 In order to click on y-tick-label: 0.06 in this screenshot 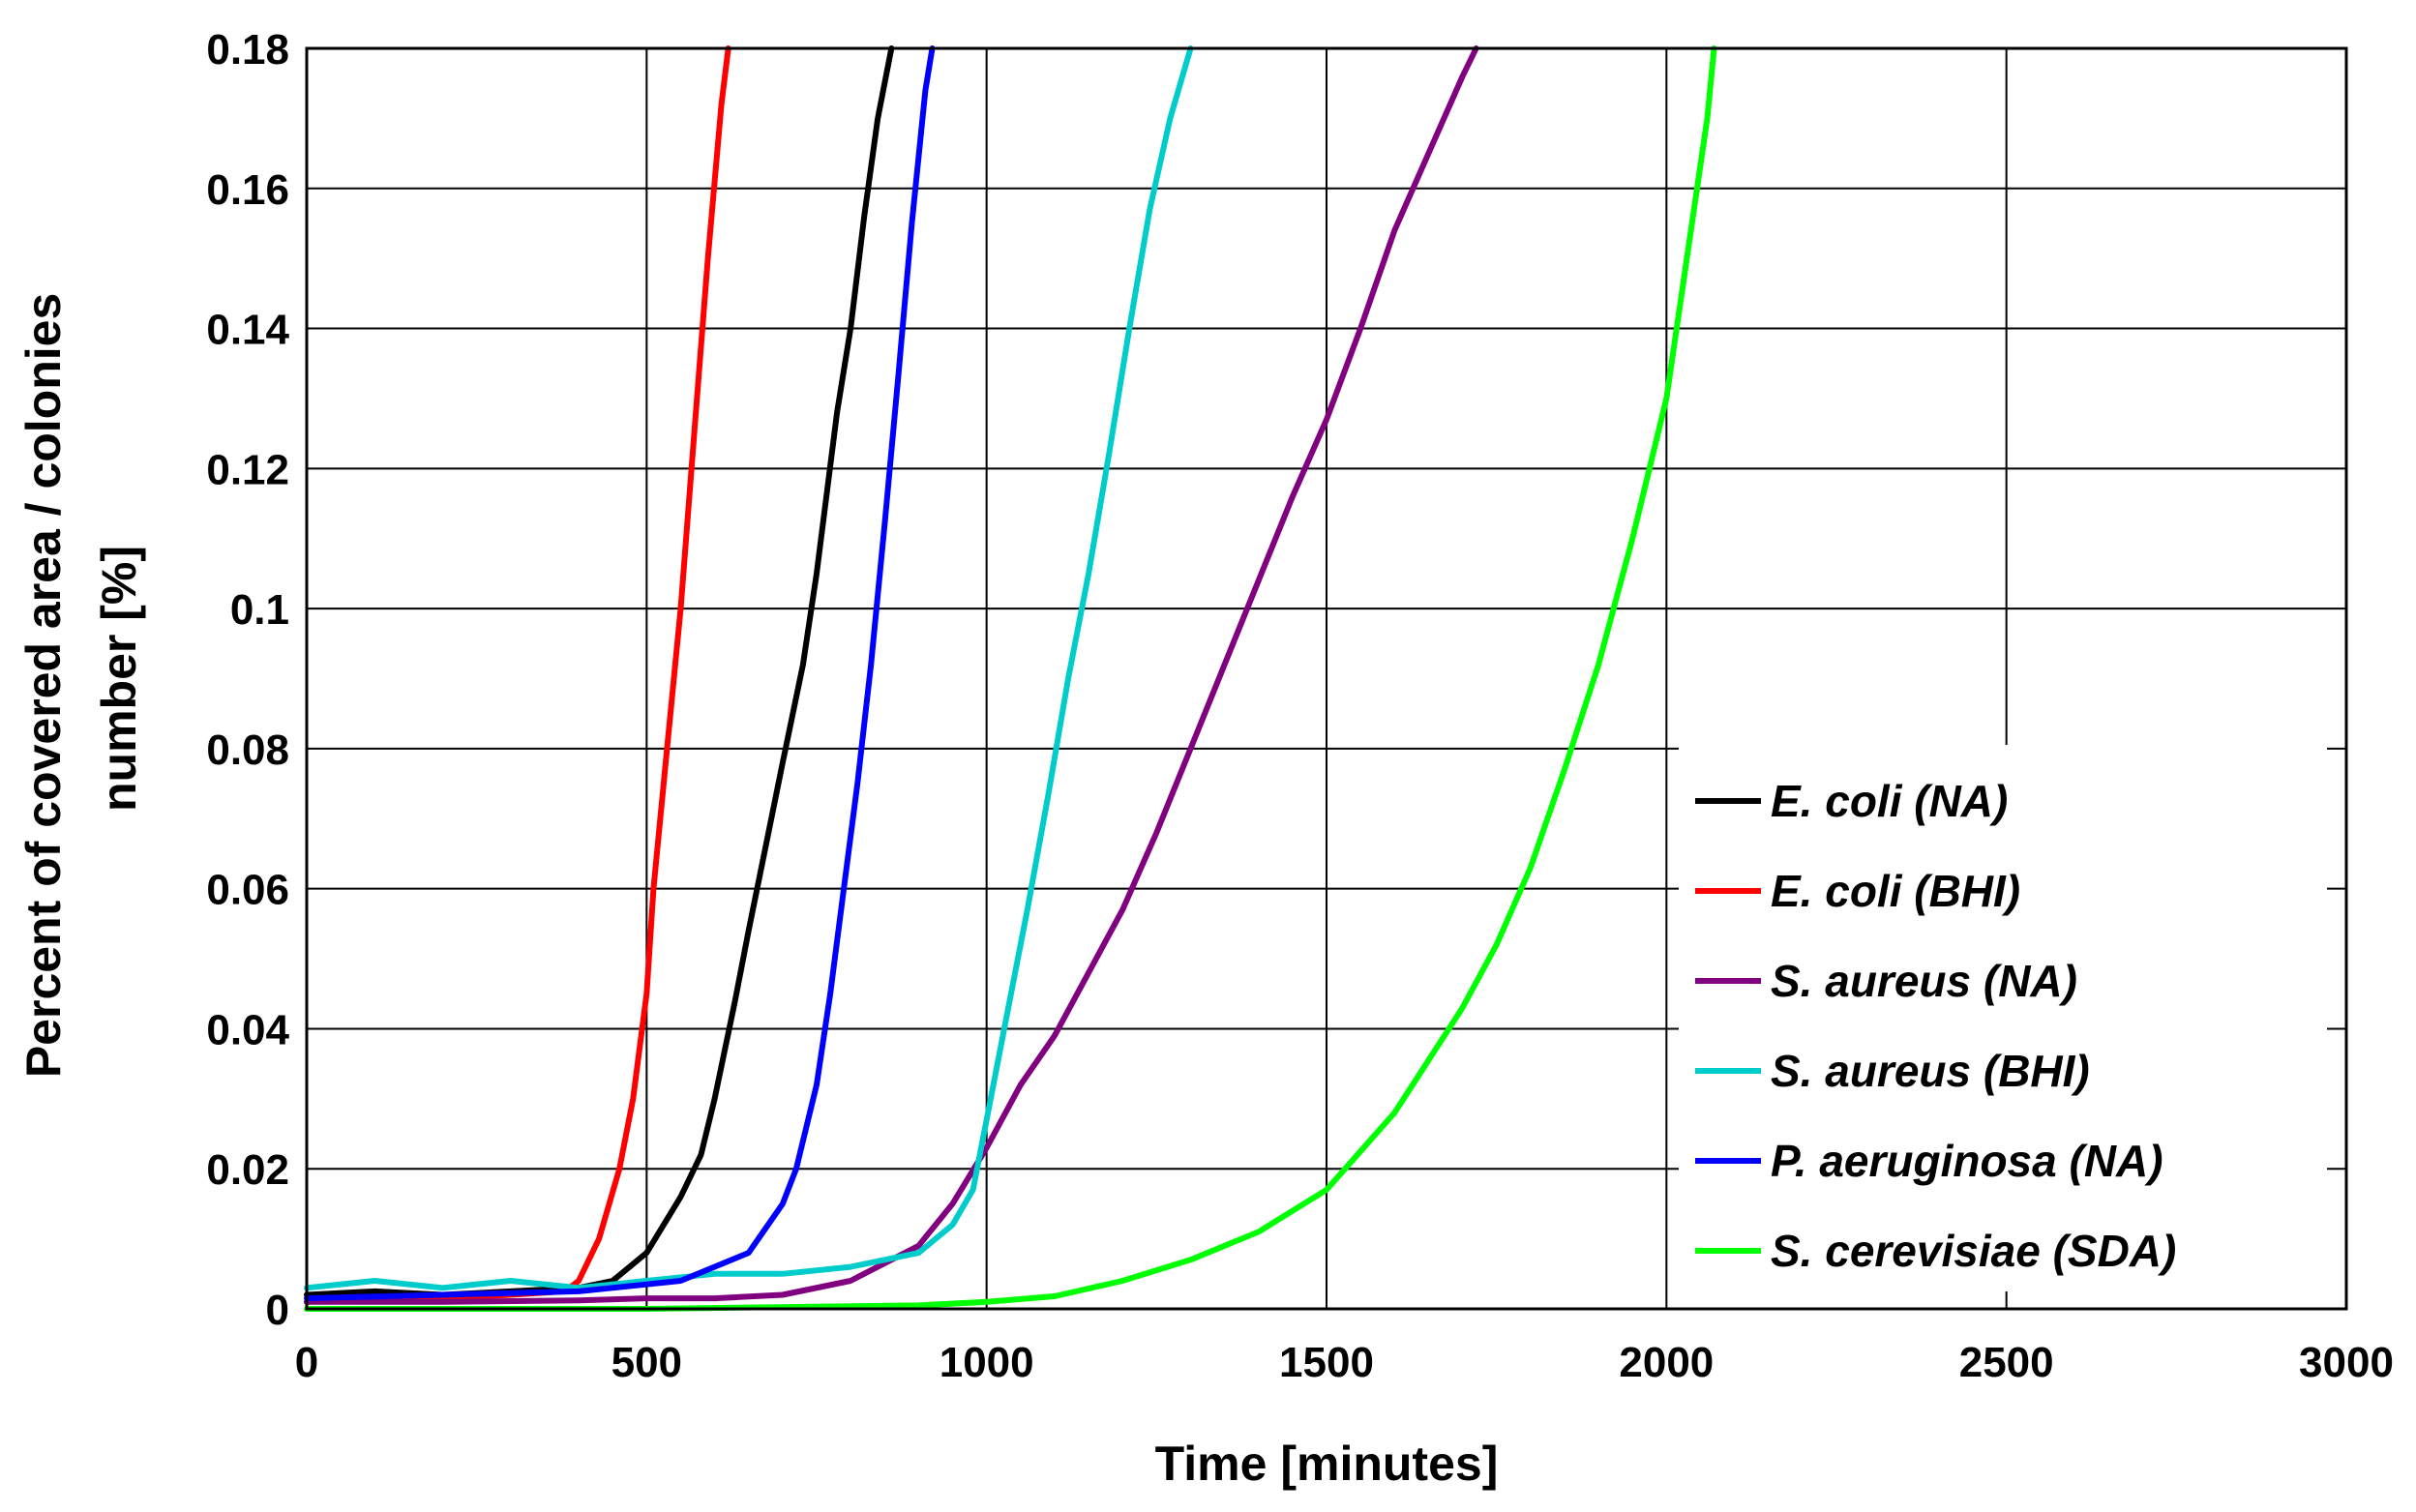, I will do `click(247, 890)`.